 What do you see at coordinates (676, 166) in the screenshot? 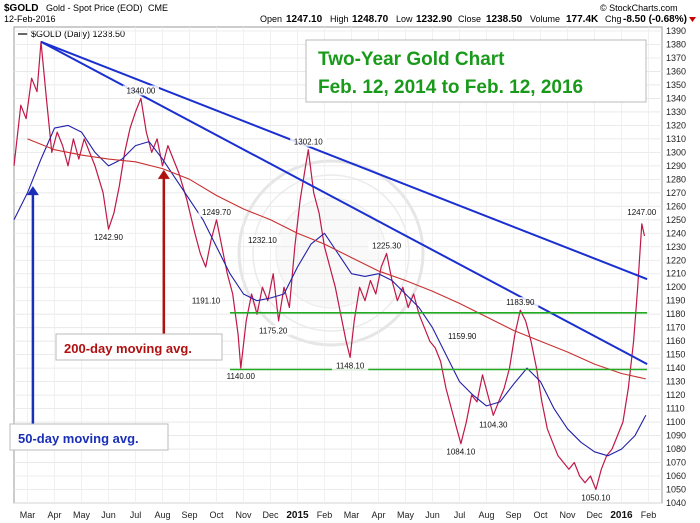
I see `y-tick-label: 1290` at bounding box center [676, 166].